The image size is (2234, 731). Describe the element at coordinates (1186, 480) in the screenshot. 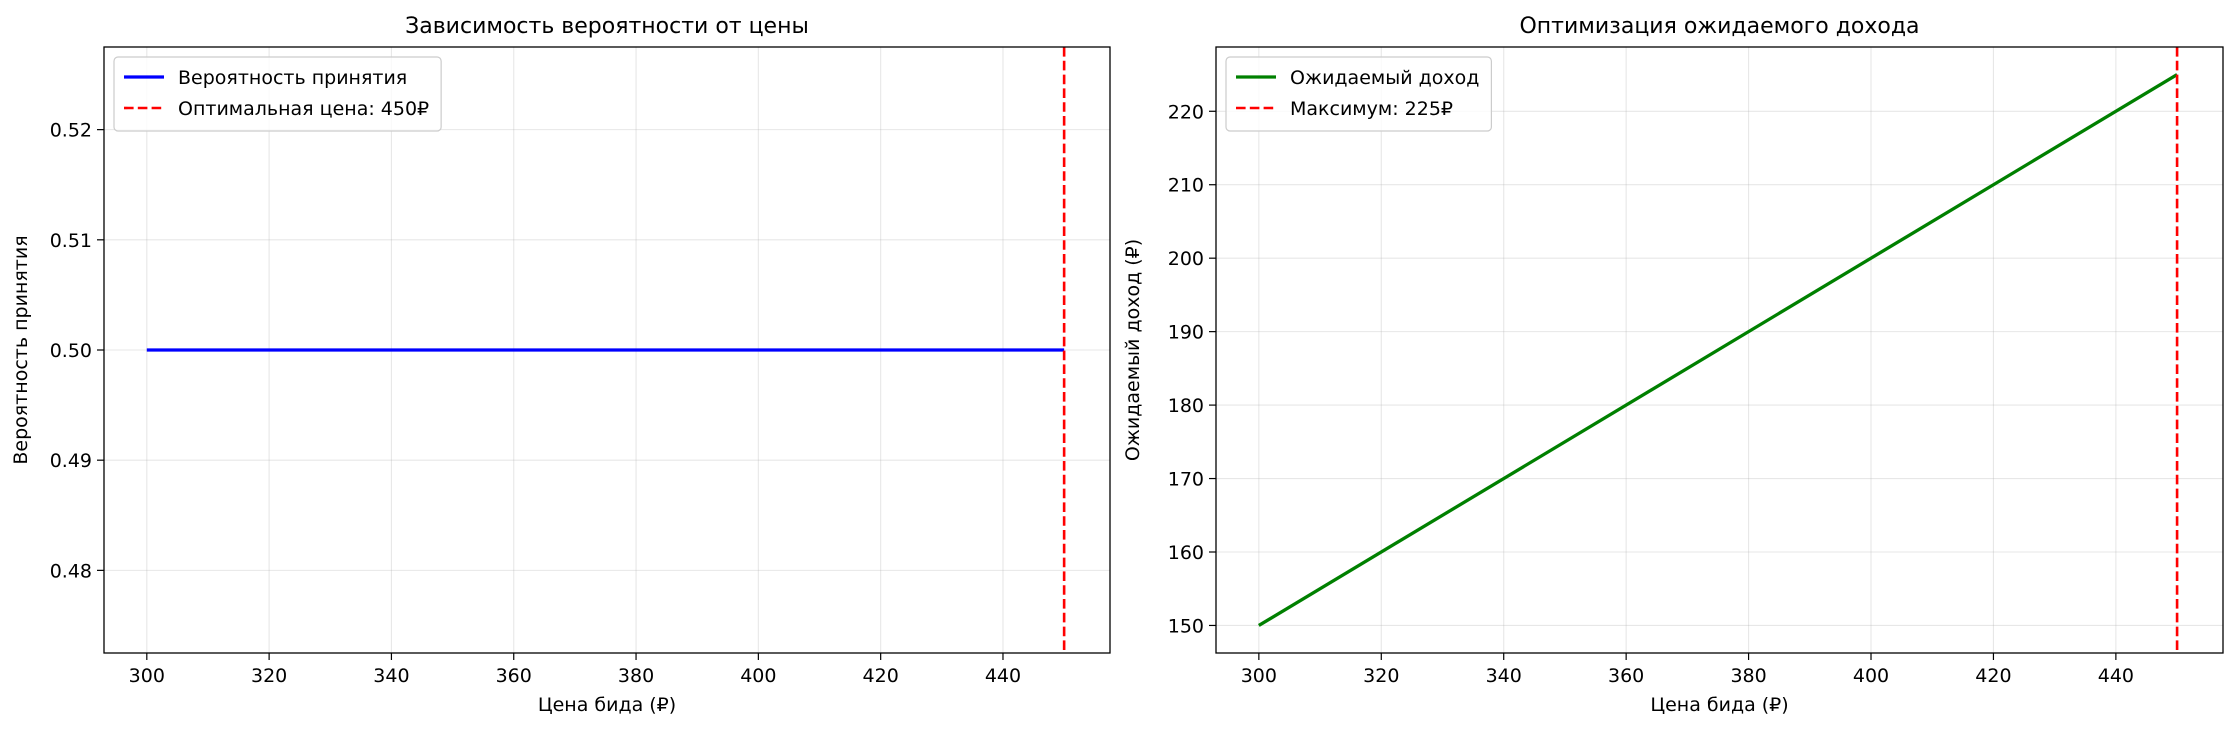

I see `y-tick-label: 170` at that location.